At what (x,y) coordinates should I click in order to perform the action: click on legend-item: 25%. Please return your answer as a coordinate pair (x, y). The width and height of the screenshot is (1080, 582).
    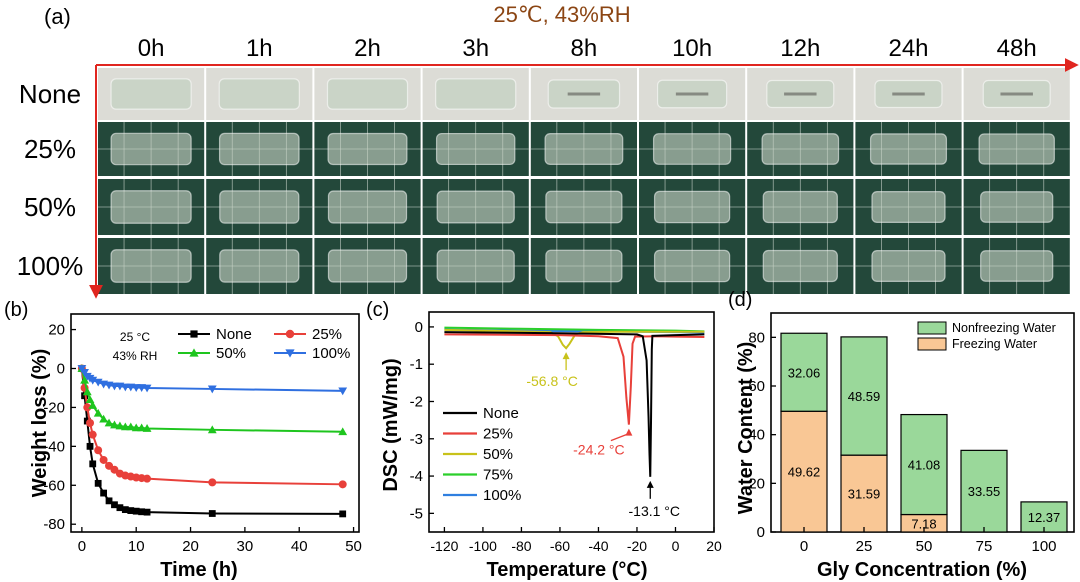
    Looking at the image, I should click on (308, 334).